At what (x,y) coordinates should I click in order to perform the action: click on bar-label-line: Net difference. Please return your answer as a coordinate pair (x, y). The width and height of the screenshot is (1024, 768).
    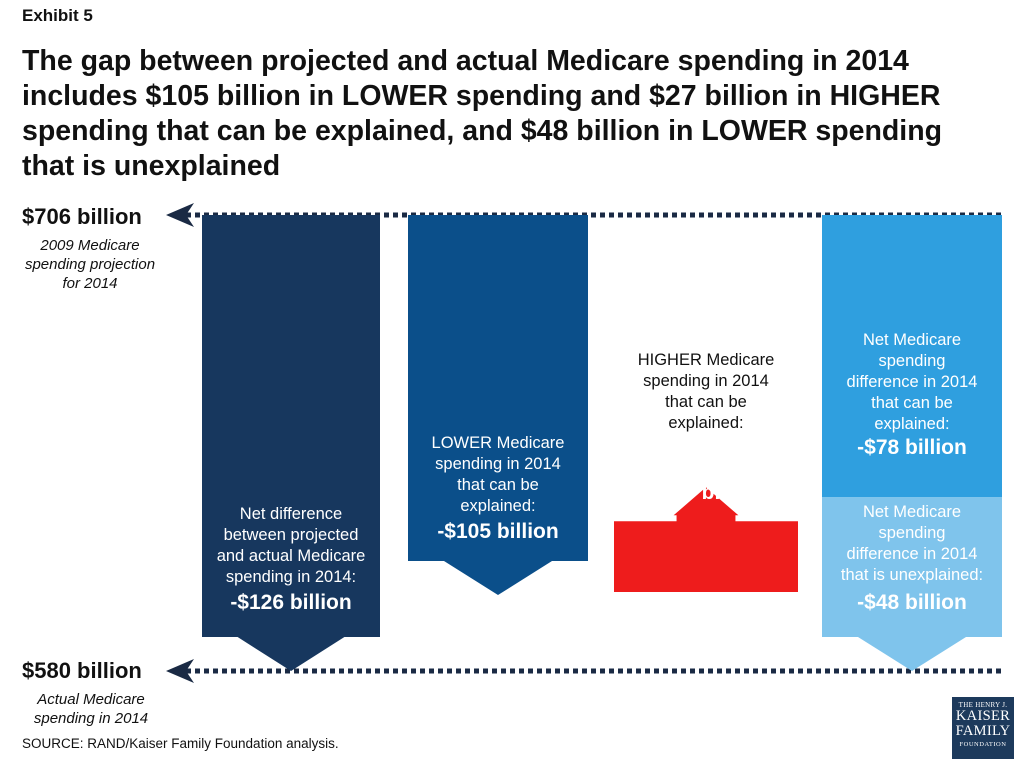
    Looking at the image, I should click on (291, 514).